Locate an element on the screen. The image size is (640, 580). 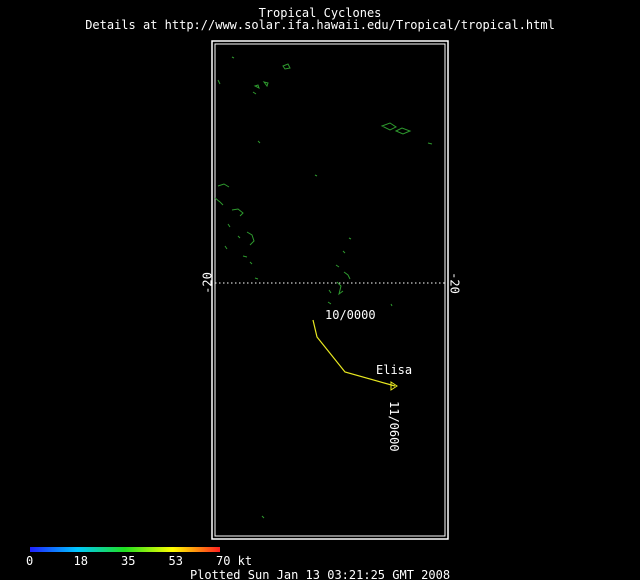
colorbar-label: 70 kt is located at coordinates (234, 561).